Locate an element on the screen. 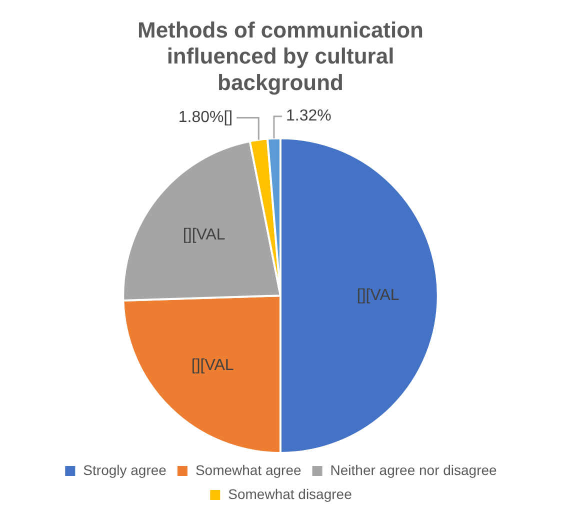 The image size is (561, 525). legend-label: Somewhat disagree is located at coordinates (290, 494).